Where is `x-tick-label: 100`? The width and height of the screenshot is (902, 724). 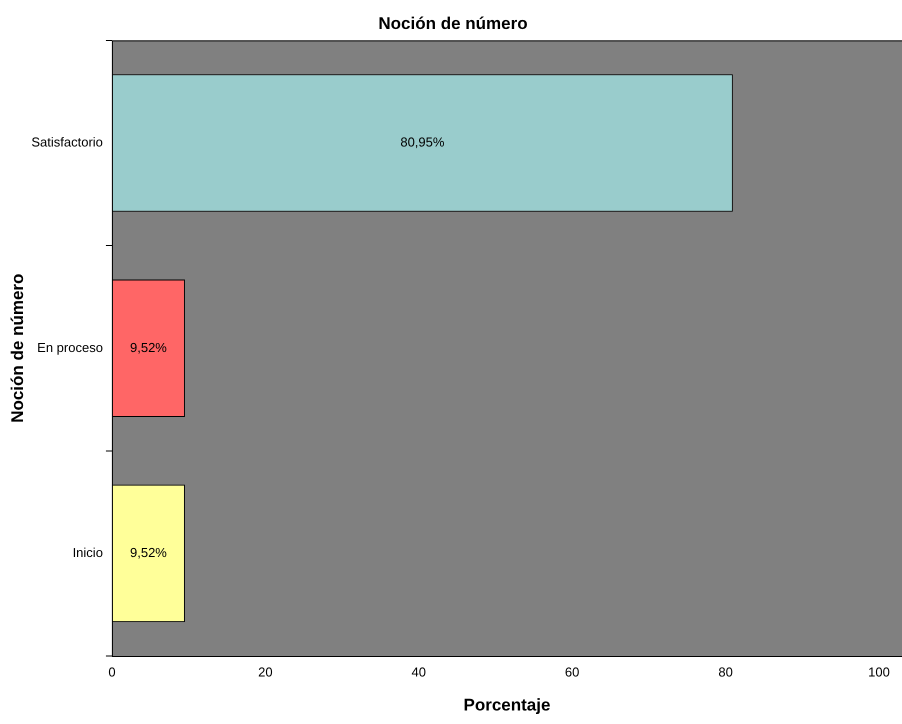 x-tick-label: 100 is located at coordinates (879, 672).